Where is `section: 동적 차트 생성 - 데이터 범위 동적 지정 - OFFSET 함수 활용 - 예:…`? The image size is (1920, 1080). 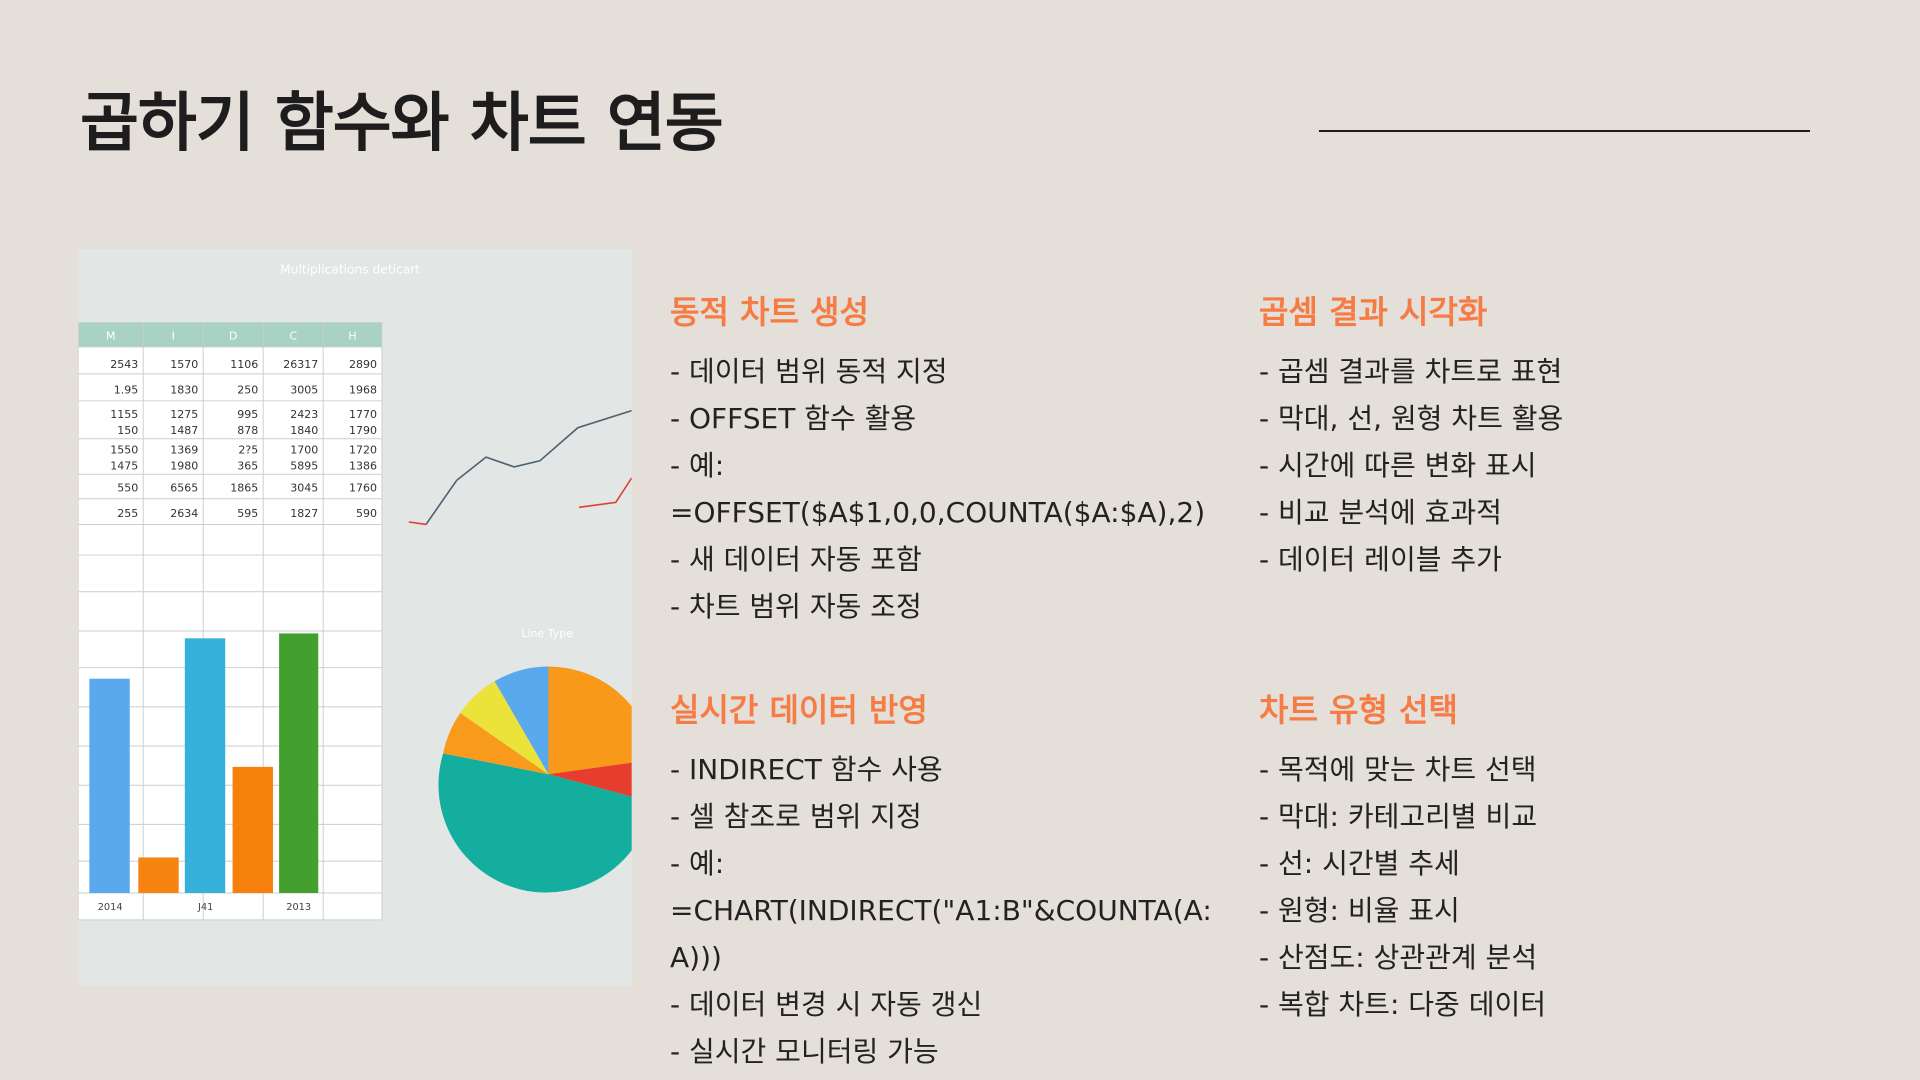 section: 동적 차트 생성 - 데이터 범위 동적 지정 - OFFSET 함수 활용 - 예:… is located at coordinates (950, 460).